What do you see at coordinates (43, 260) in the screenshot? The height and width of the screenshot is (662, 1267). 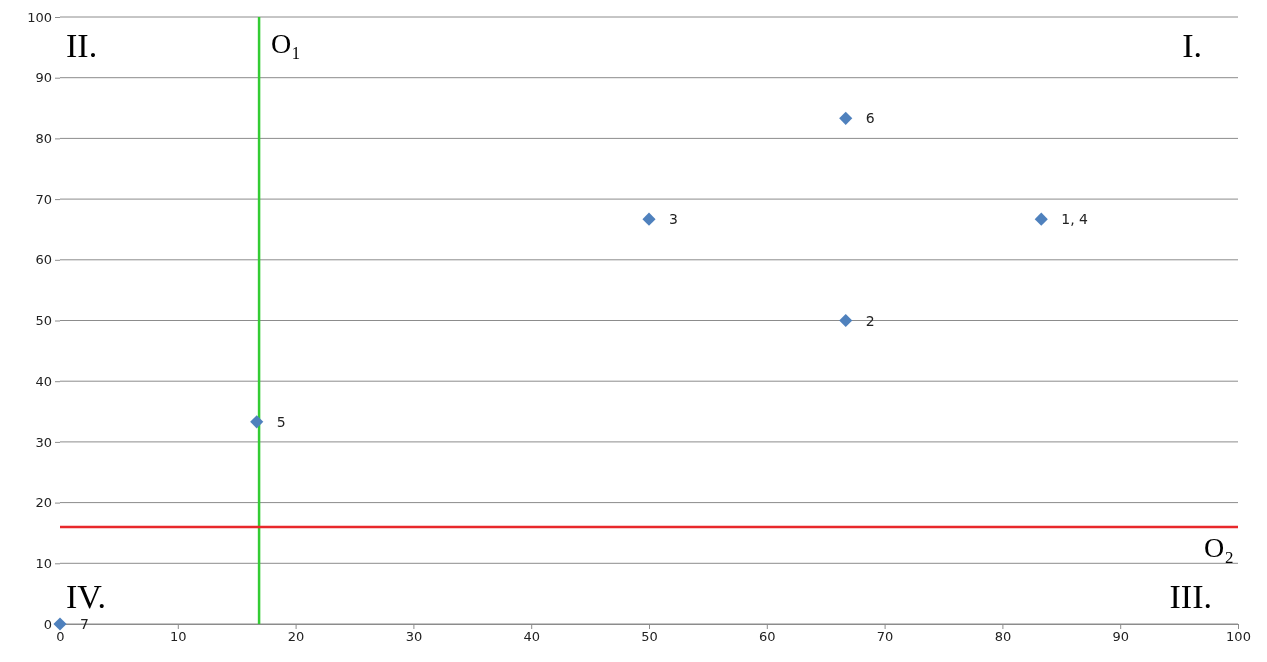 I see `y-tick-label: 60` at bounding box center [43, 260].